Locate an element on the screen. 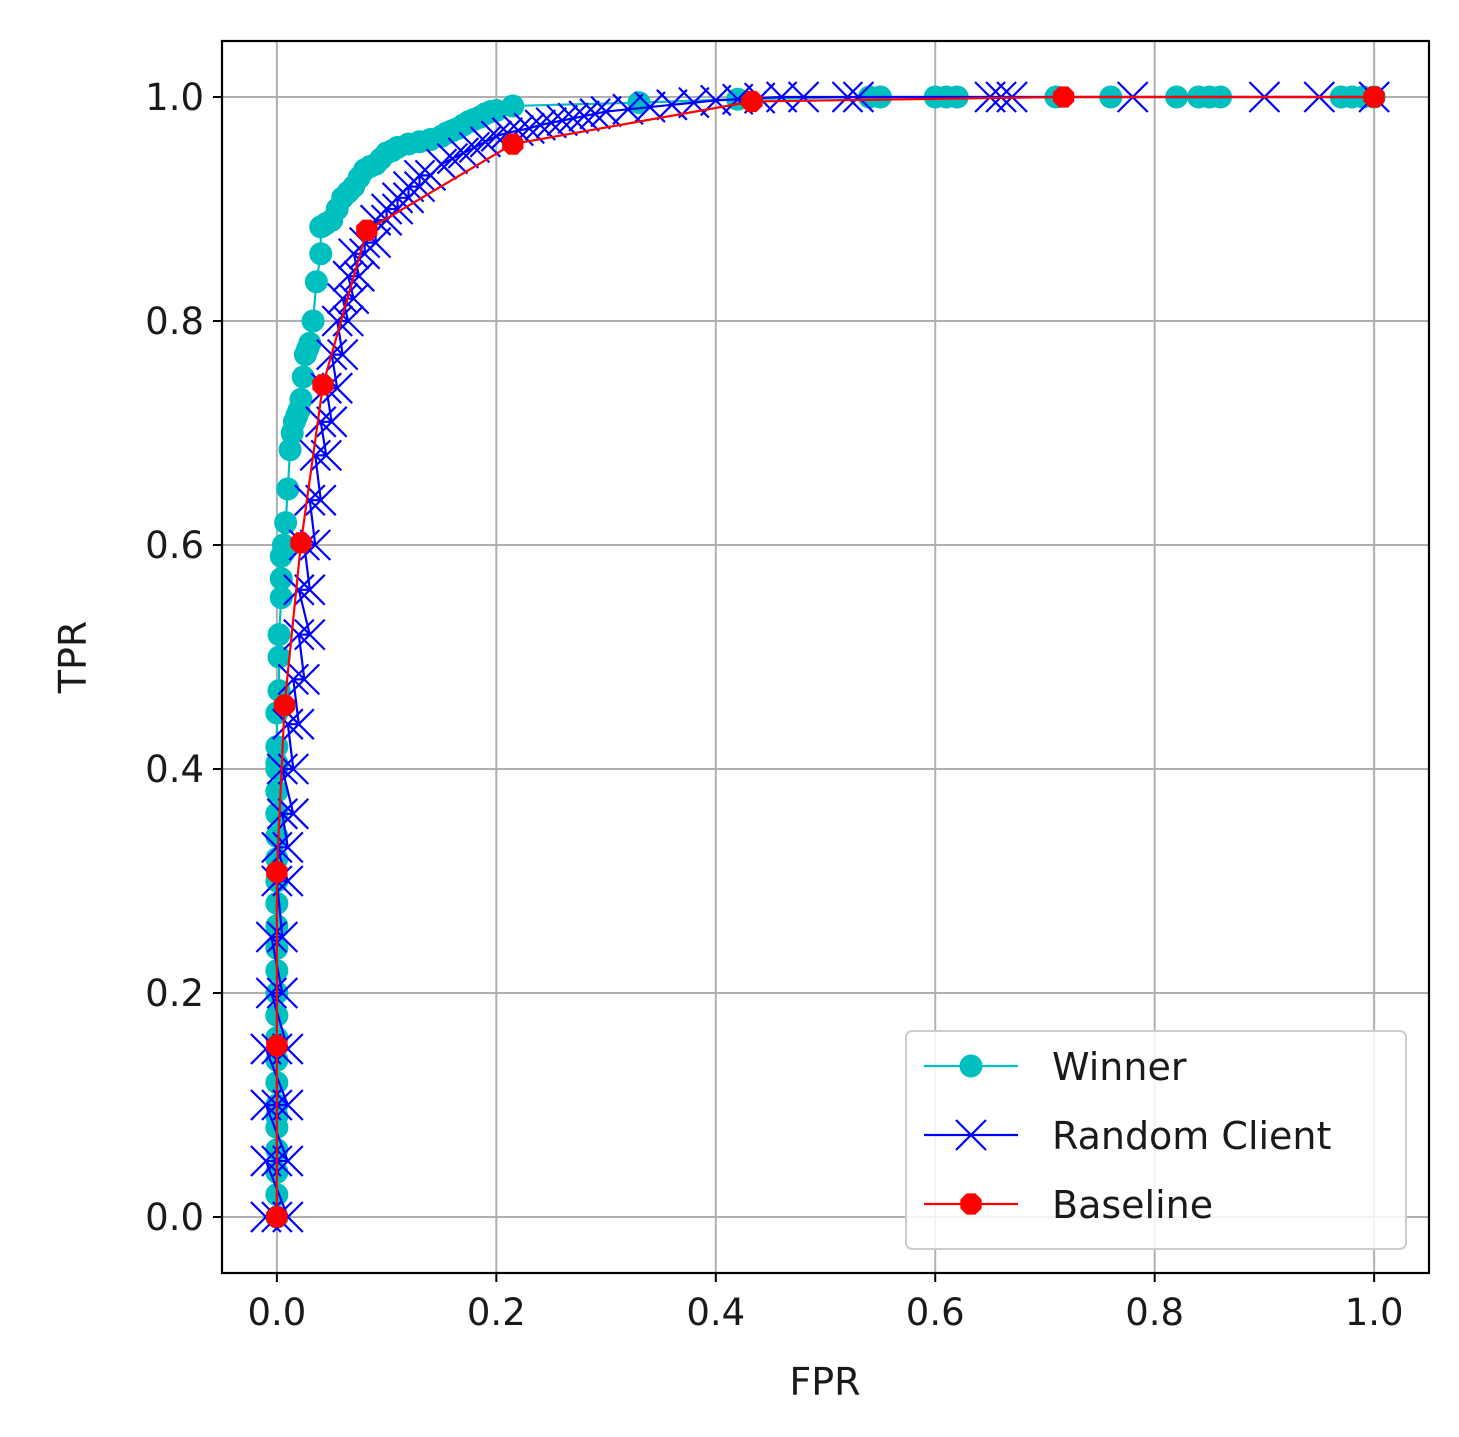  x-tick-label: 0.6 is located at coordinates (935, 1312).